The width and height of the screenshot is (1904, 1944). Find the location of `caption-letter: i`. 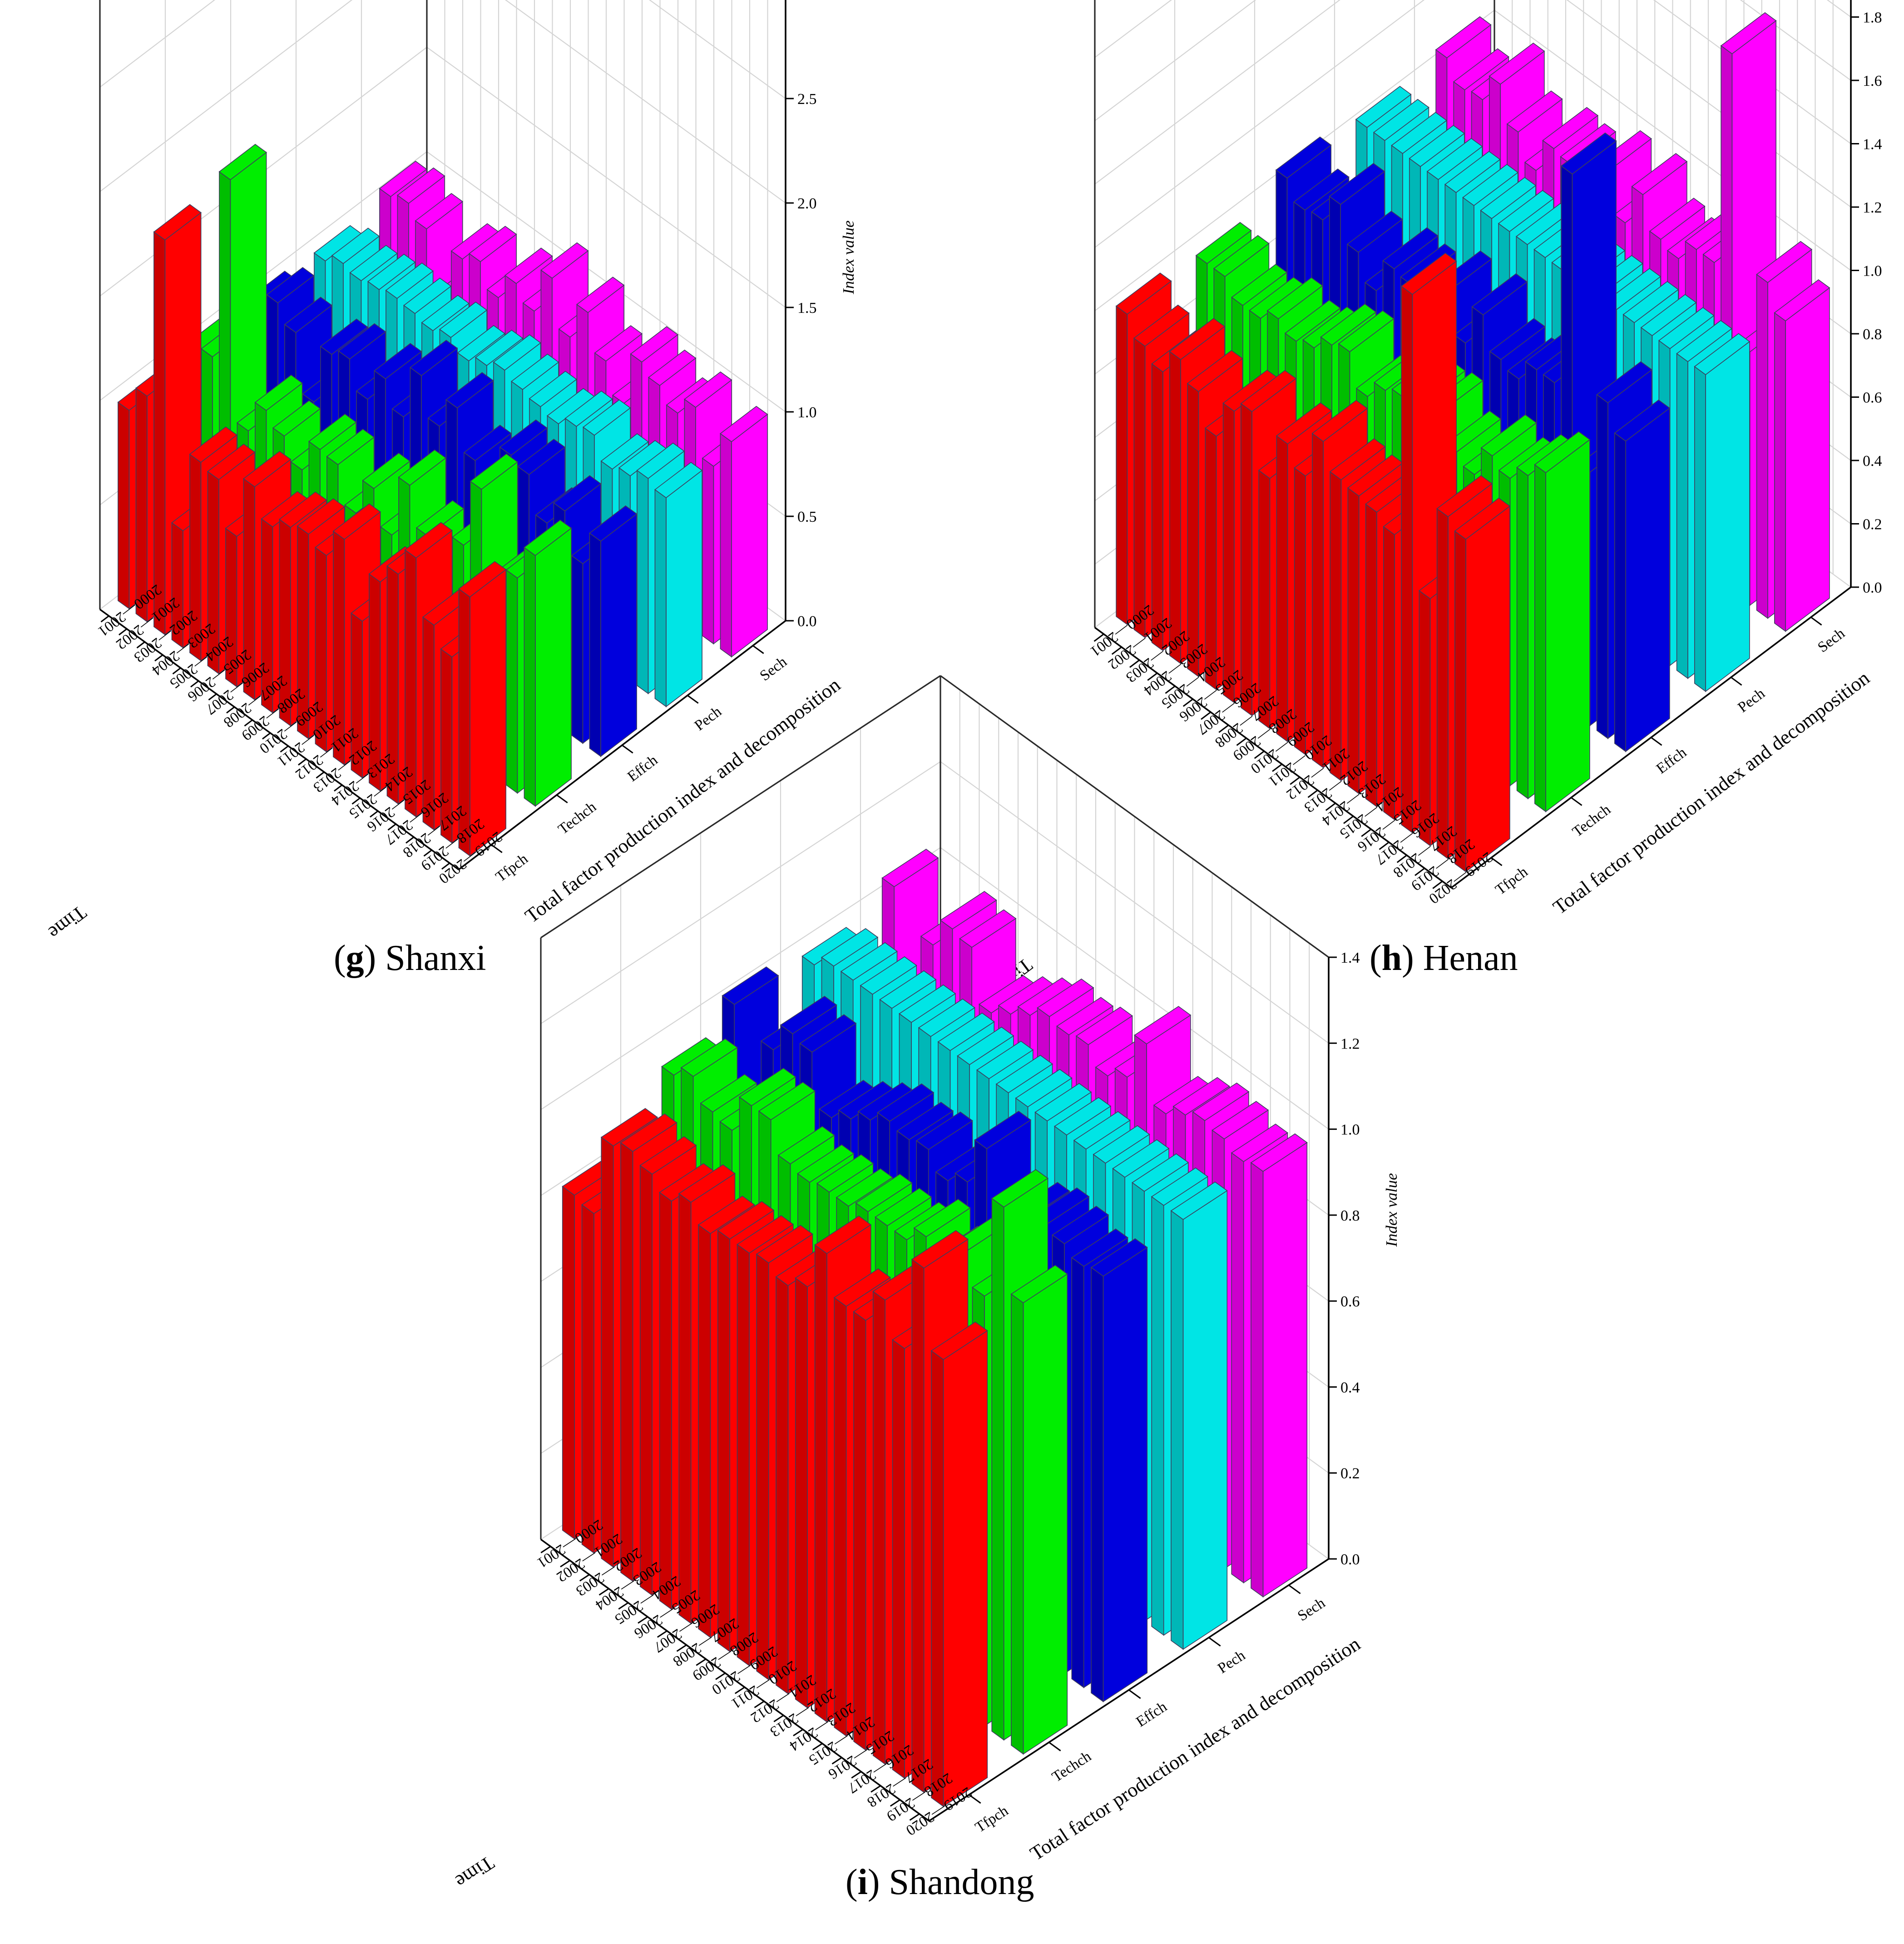

caption-letter: i is located at coordinates (862, 1882).